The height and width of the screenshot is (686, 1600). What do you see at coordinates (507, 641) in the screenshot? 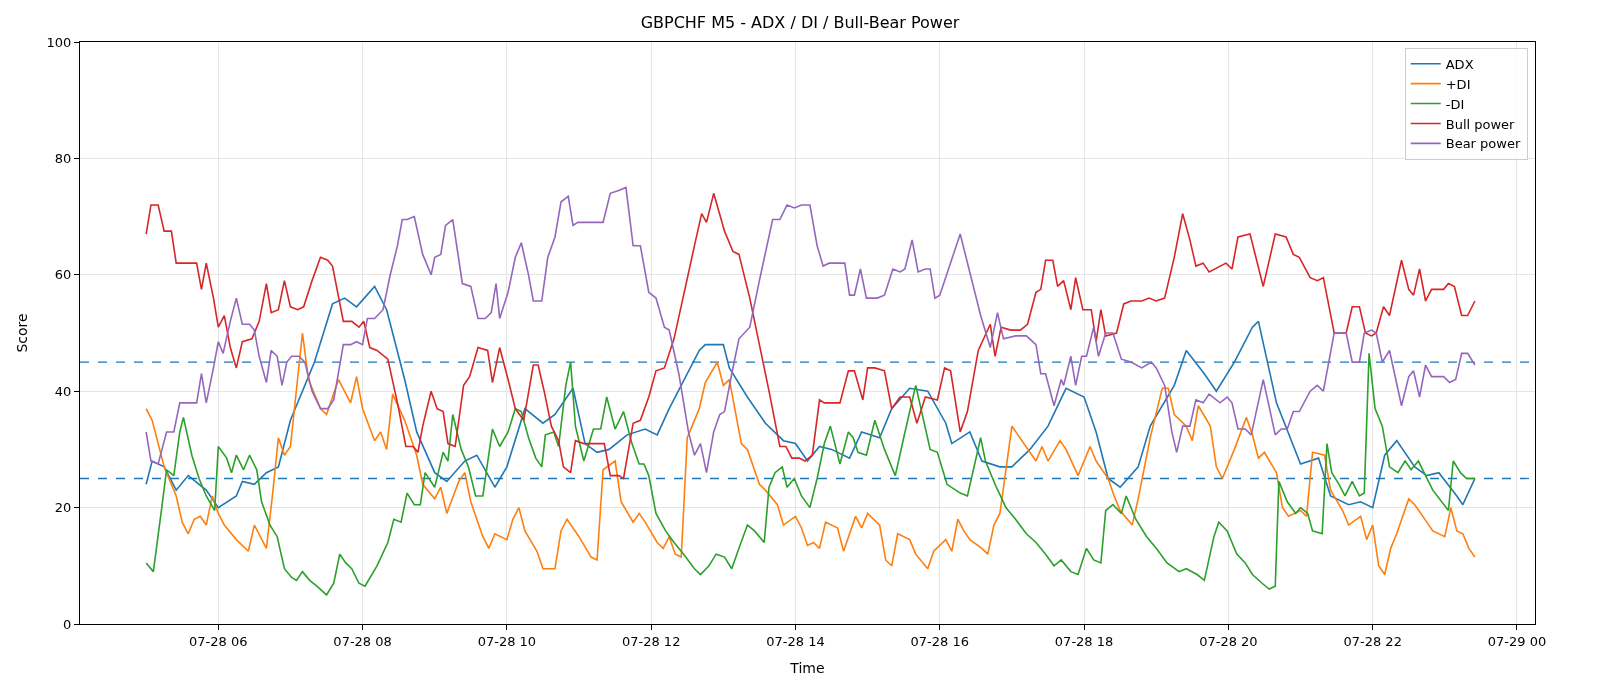
I see `x-tick-label: 07-28 10` at bounding box center [507, 641].